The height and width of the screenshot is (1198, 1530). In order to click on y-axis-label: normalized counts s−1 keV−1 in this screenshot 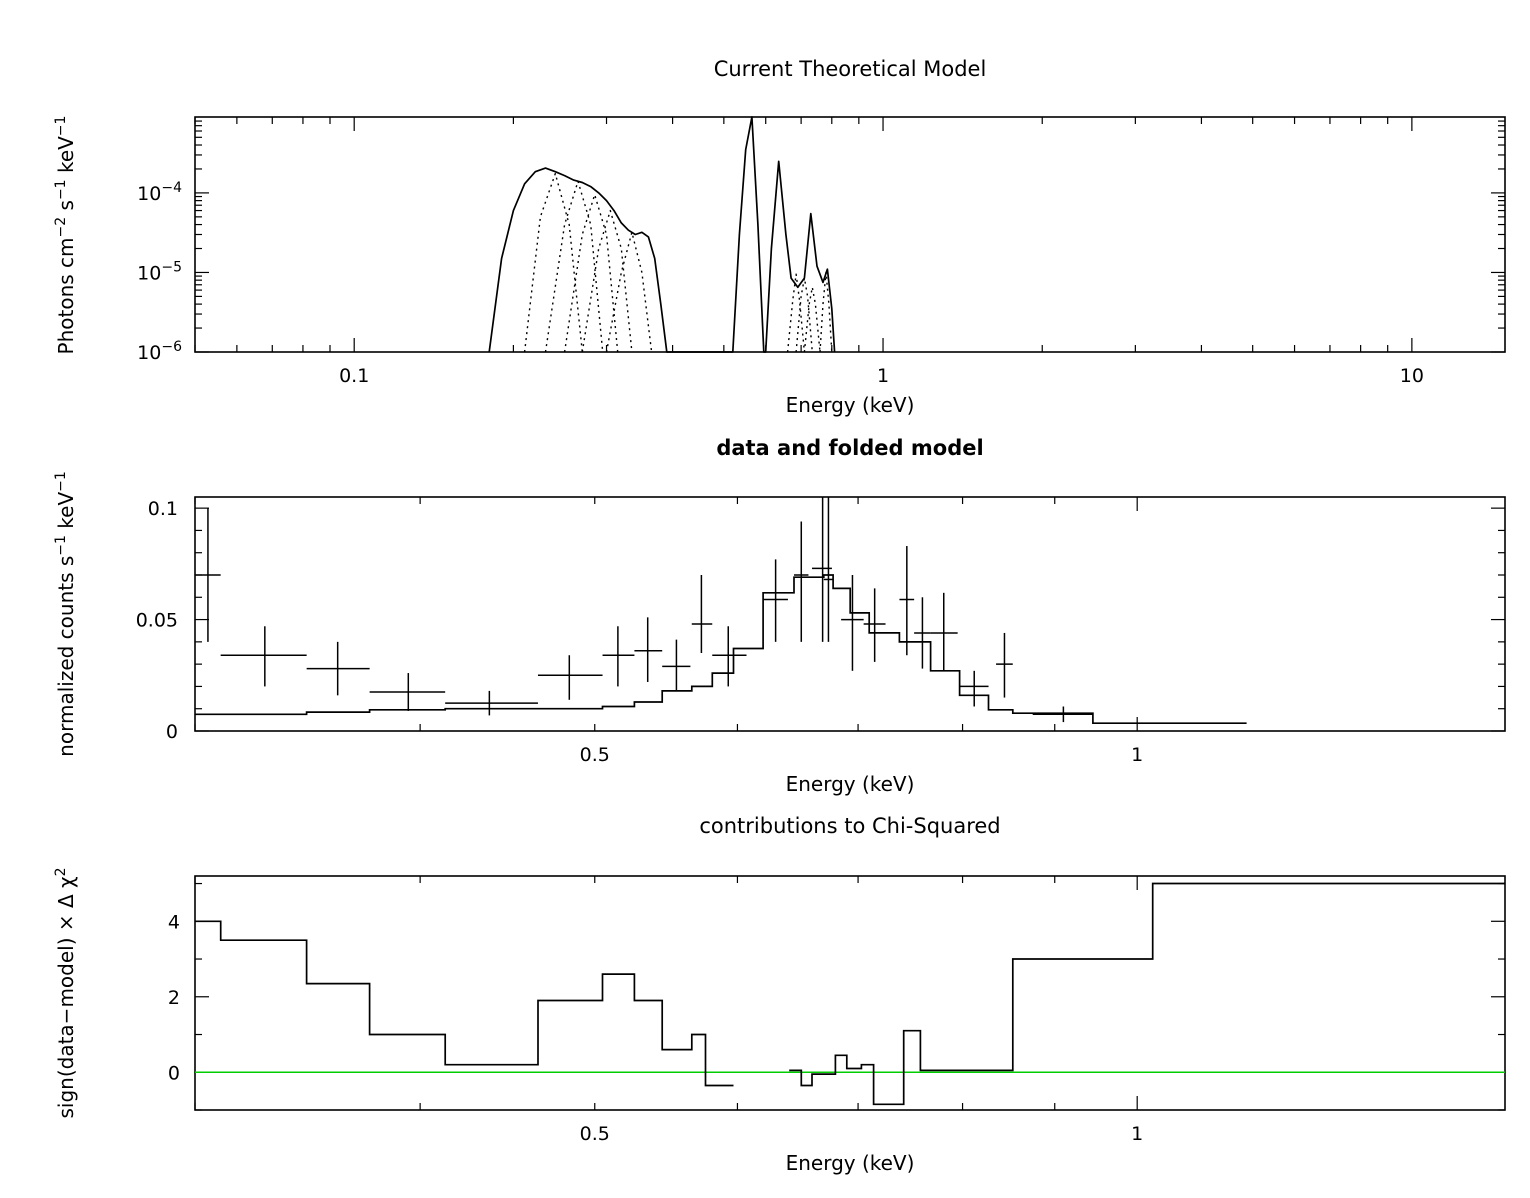, I will do `click(65, 614)`.